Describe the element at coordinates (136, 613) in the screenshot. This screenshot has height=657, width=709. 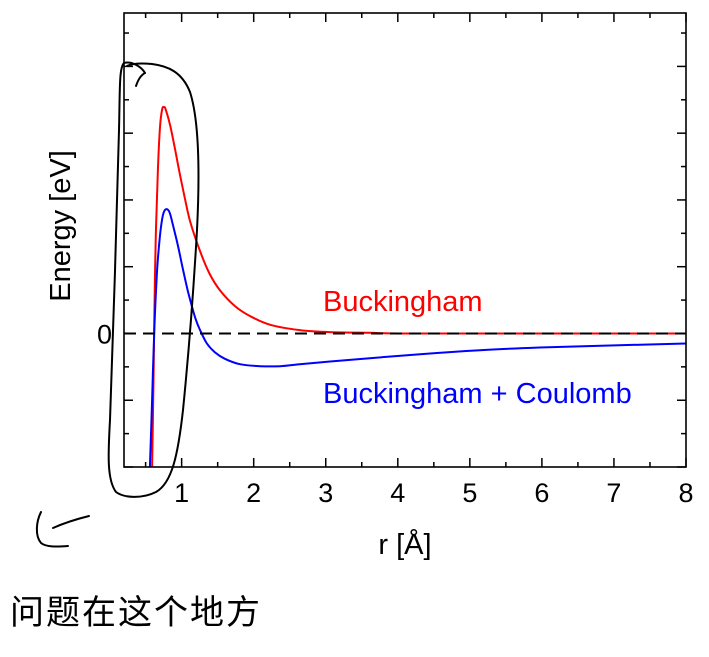
I see `handwritten-note: 问题在这个地方` at that location.